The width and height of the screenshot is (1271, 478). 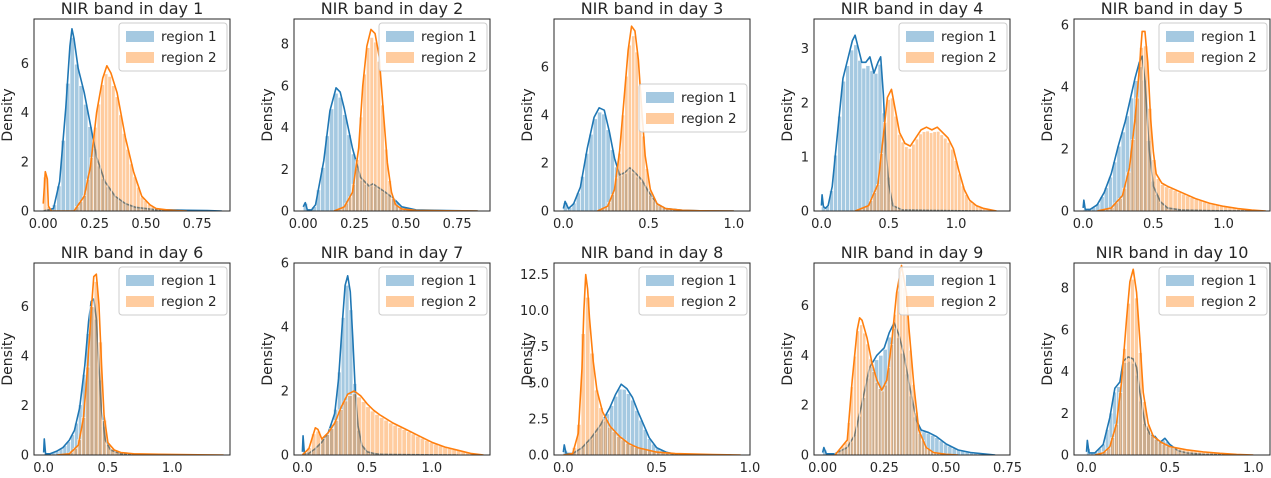 What do you see at coordinates (1065, 289) in the screenshot?
I see `y-tick-label: 8` at bounding box center [1065, 289].